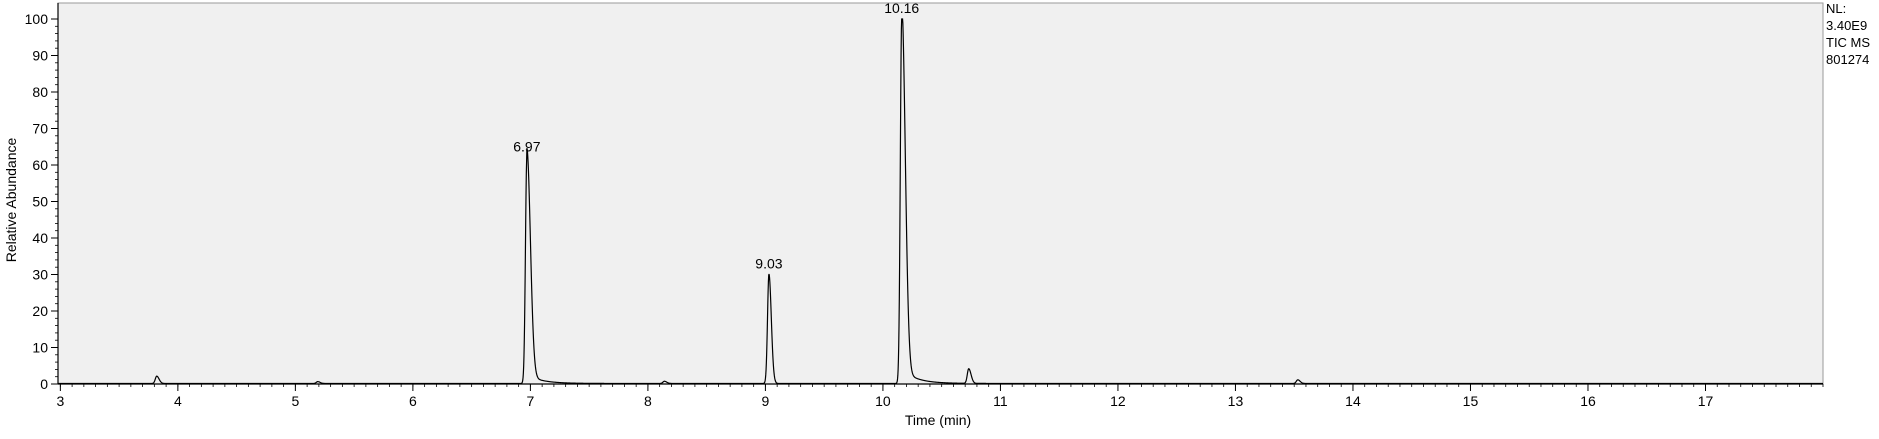 The width and height of the screenshot is (1879, 439). What do you see at coordinates (40, 92) in the screenshot?
I see `y-tick-label: 80` at bounding box center [40, 92].